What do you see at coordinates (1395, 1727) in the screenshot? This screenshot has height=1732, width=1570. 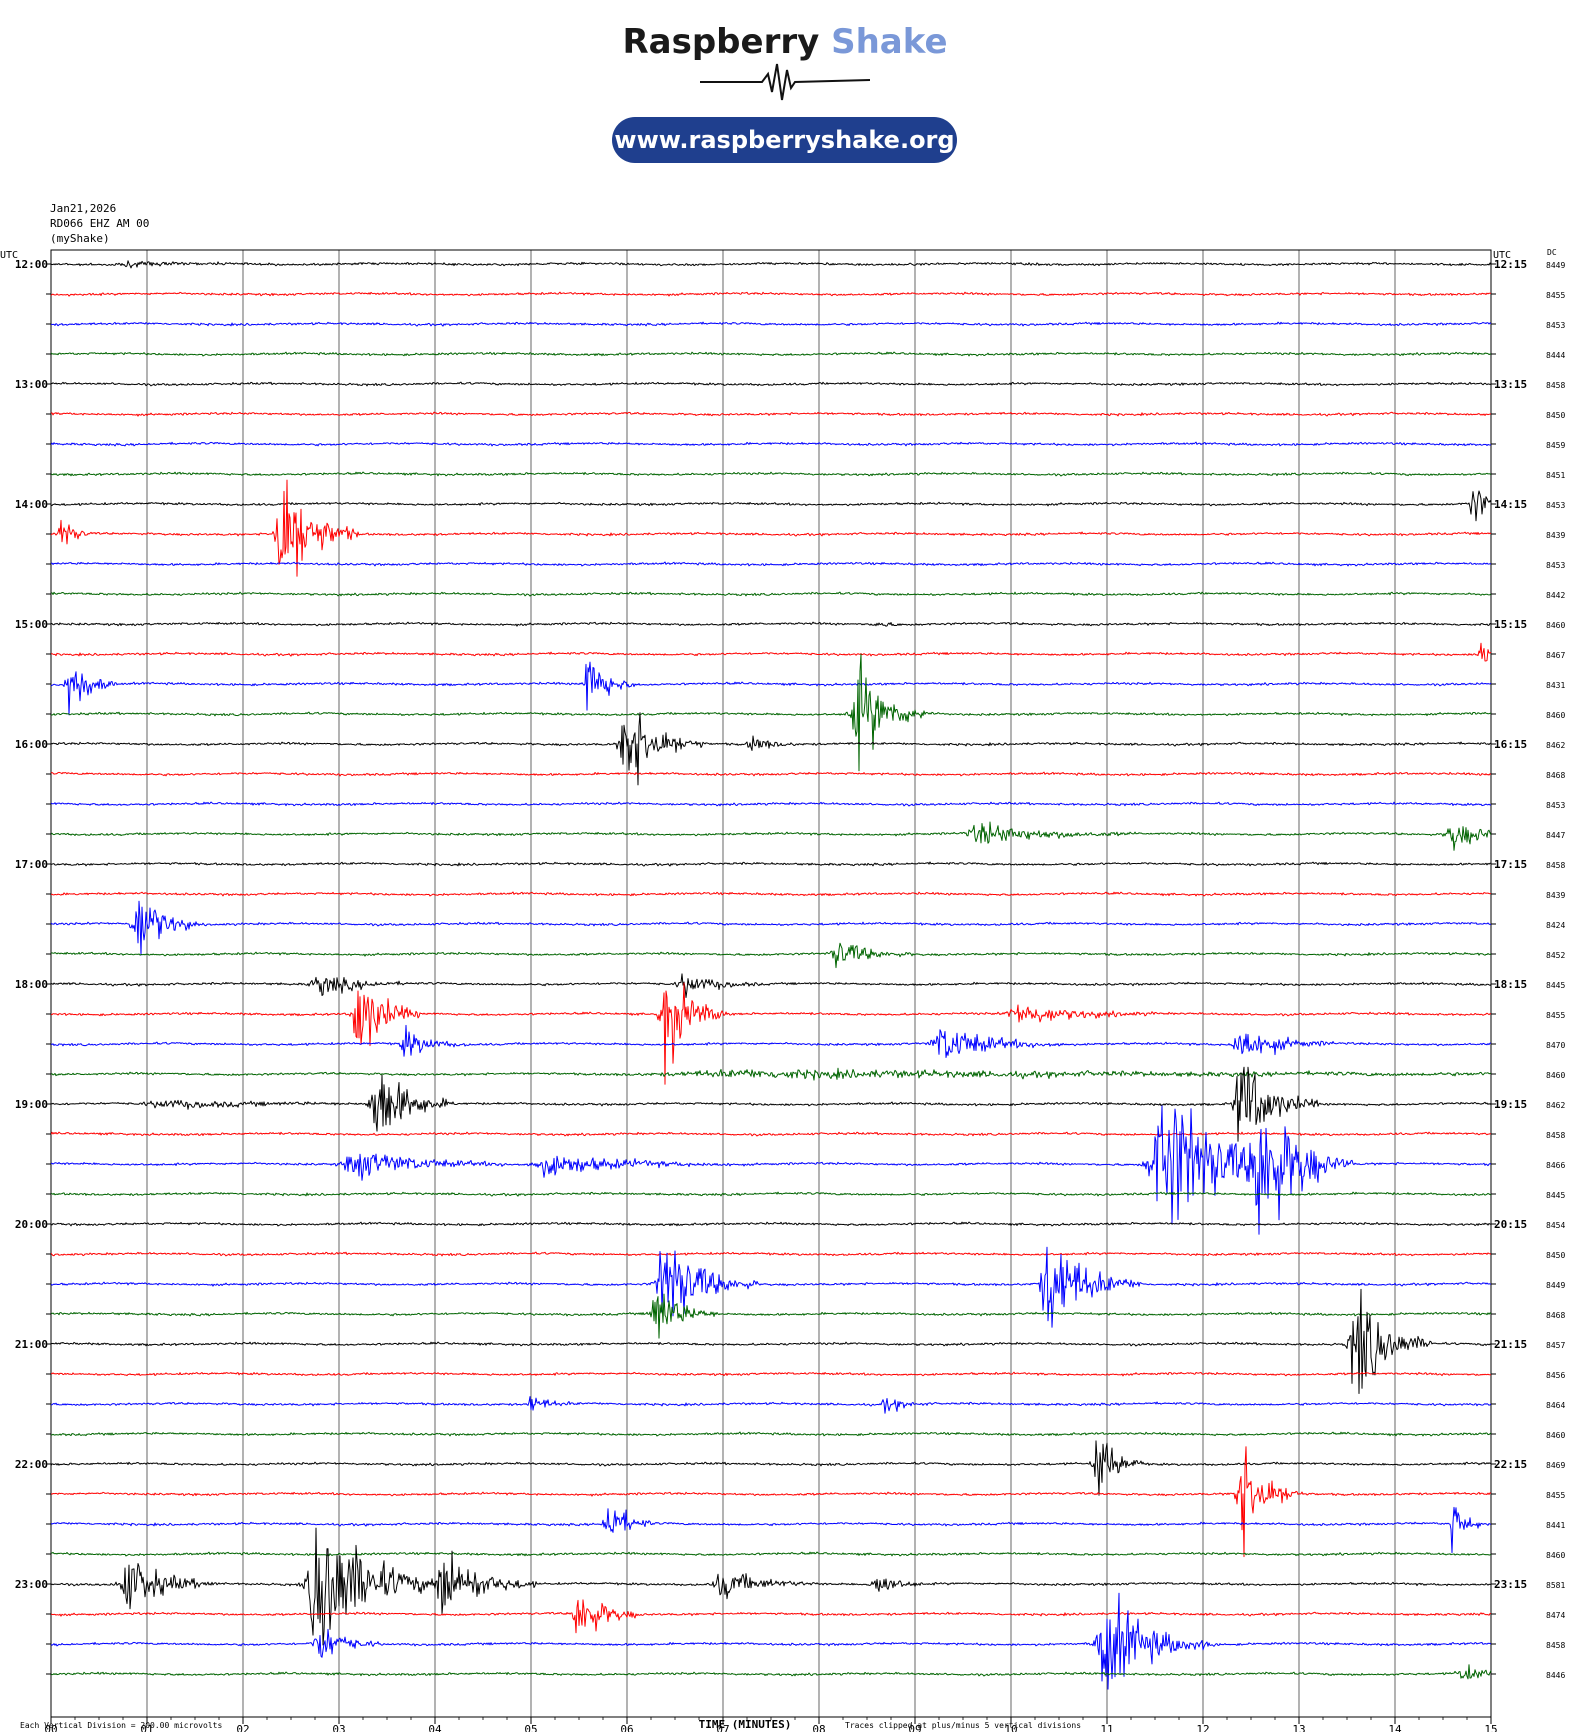 I see `x-tick-label: 14` at bounding box center [1395, 1727].